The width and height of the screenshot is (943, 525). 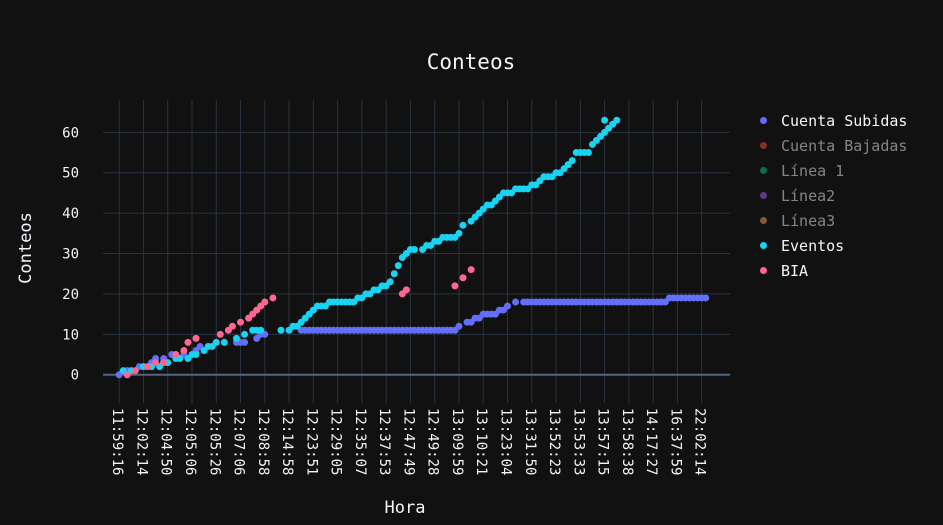 What do you see at coordinates (166, 441) in the screenshot?
I see `x-tick-label: 12:04:50` at bounding box center [166, 441].